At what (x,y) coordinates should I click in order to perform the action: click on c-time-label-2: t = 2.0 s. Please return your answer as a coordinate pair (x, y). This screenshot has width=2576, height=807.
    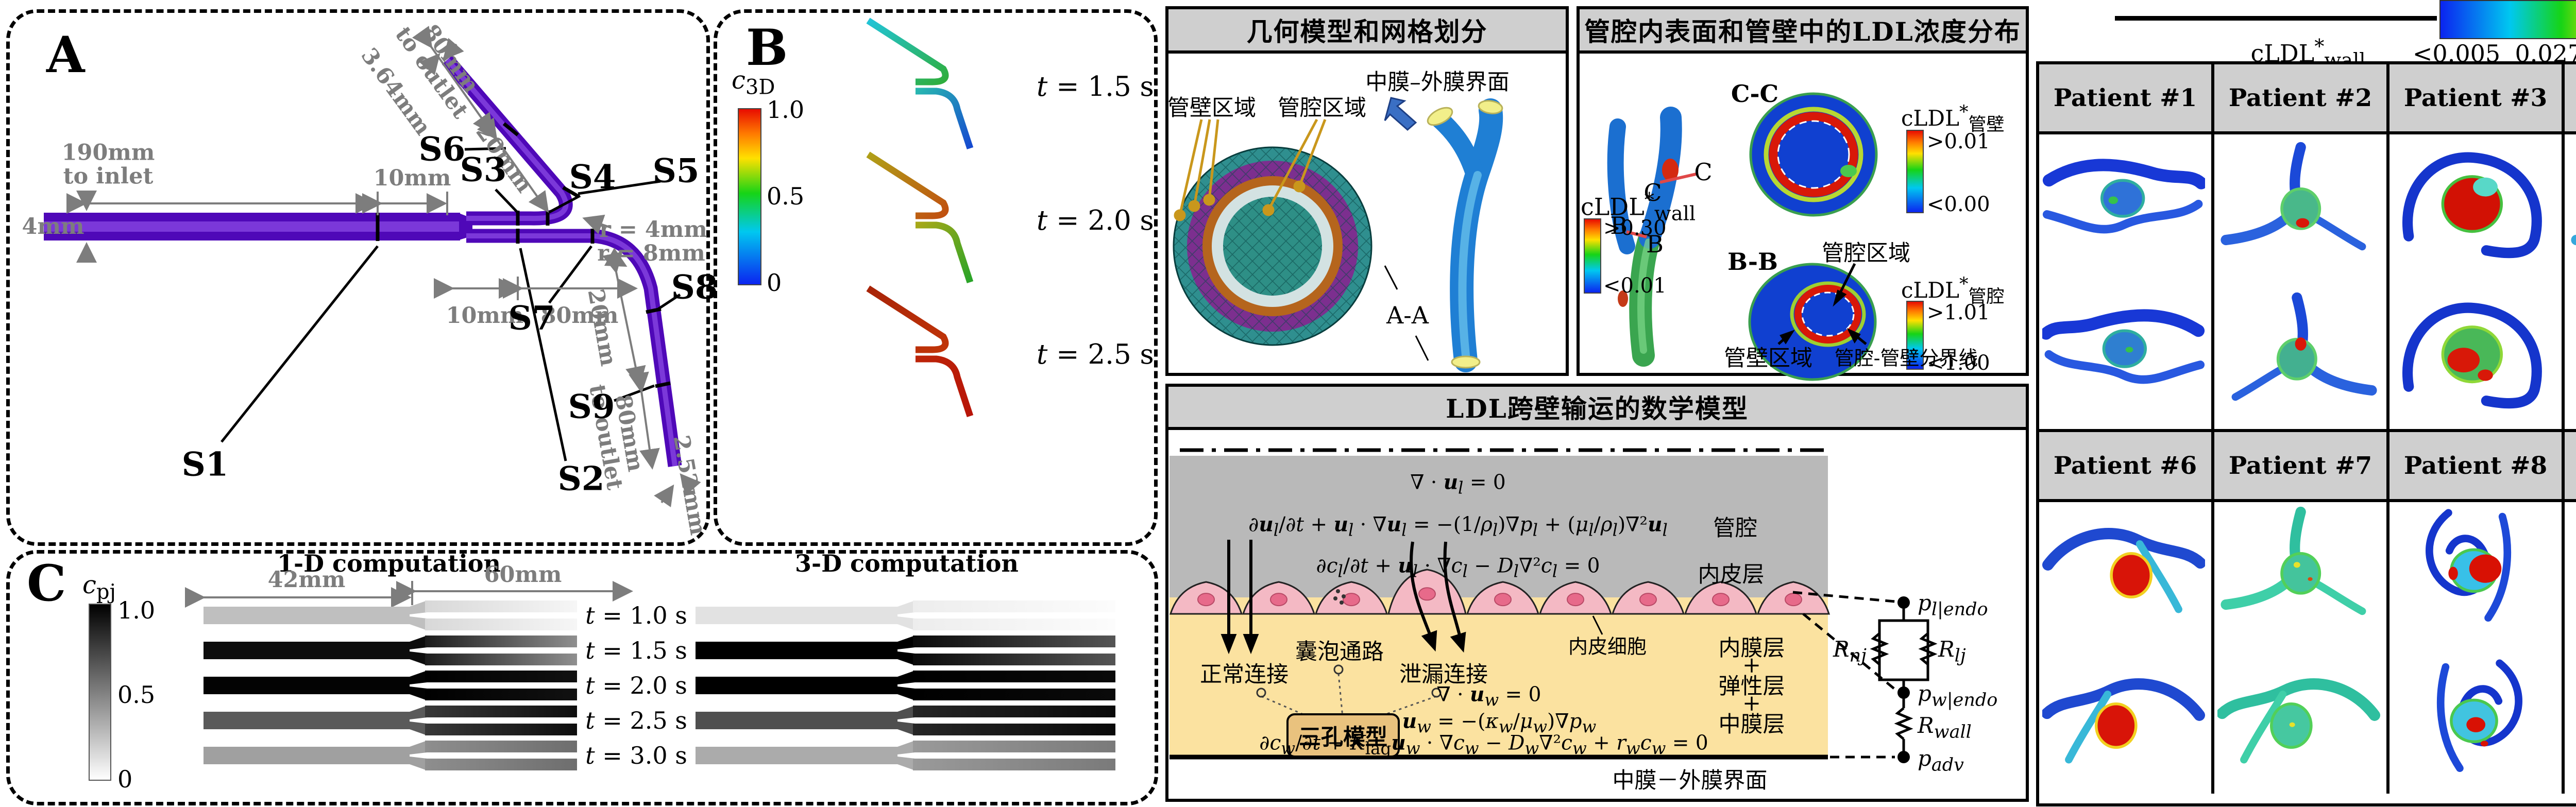
    Looking at the image, I should click on (636, 686).